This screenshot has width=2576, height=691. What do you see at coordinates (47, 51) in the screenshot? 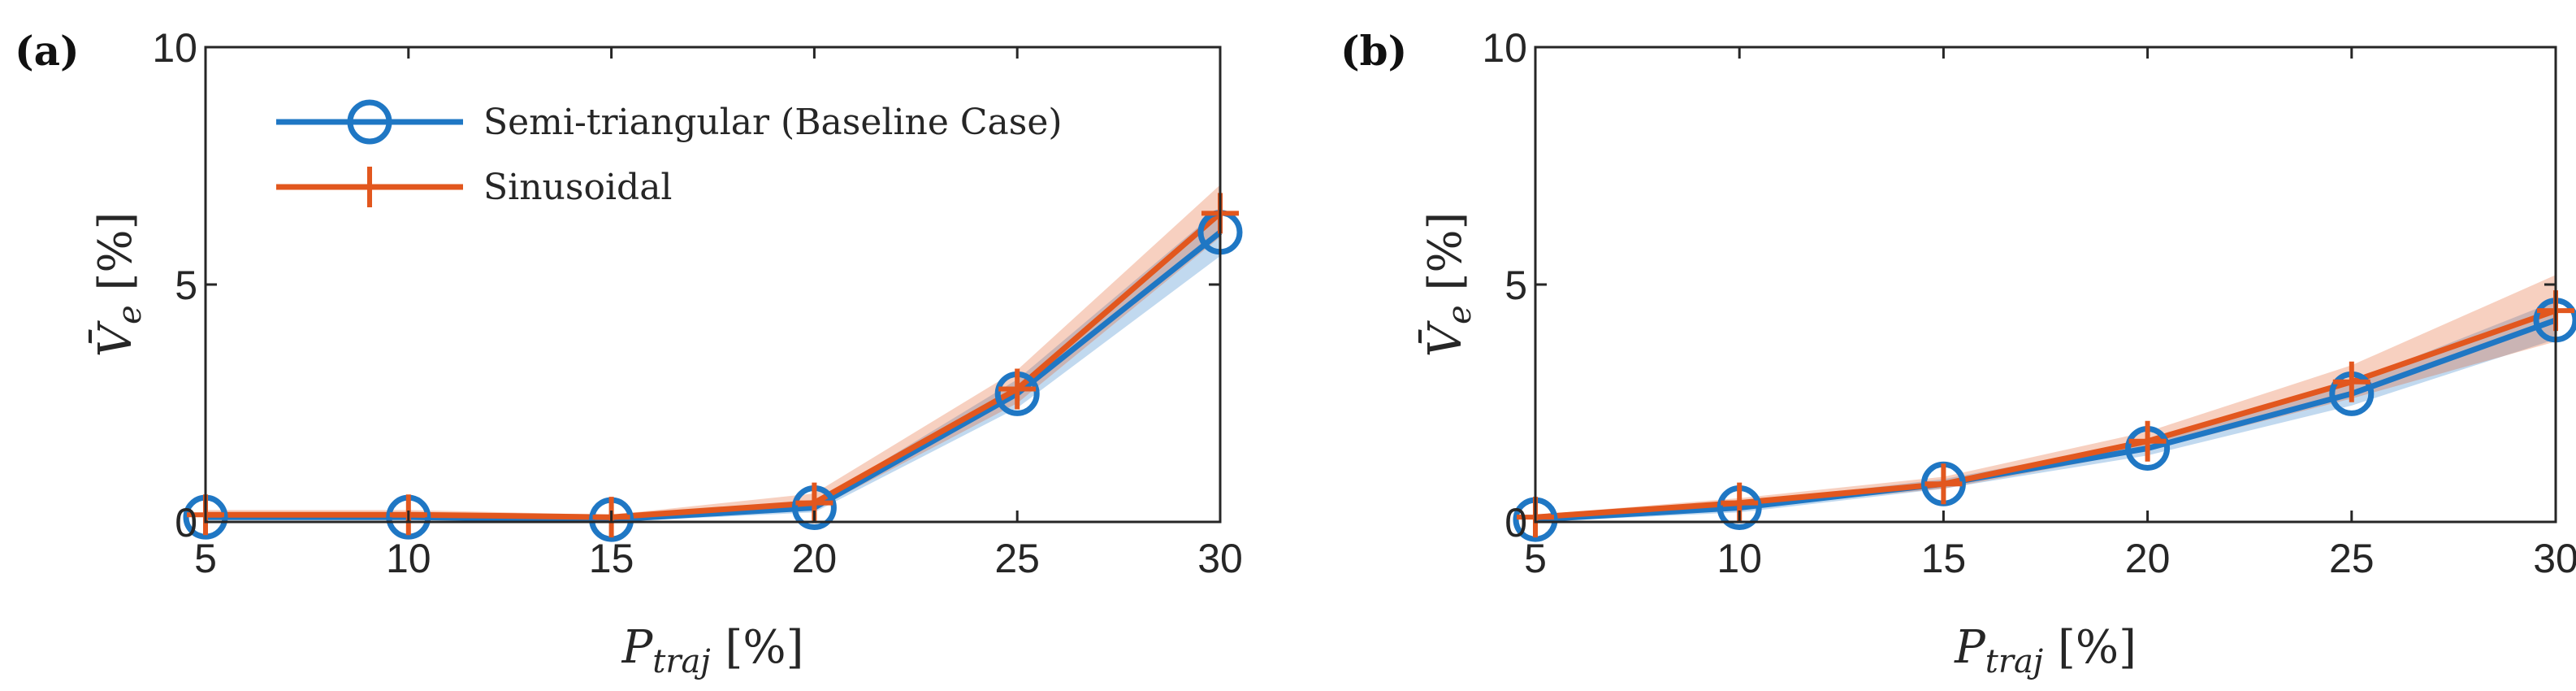
I see `panel-label: (a)` at bounding box center [47, 51].